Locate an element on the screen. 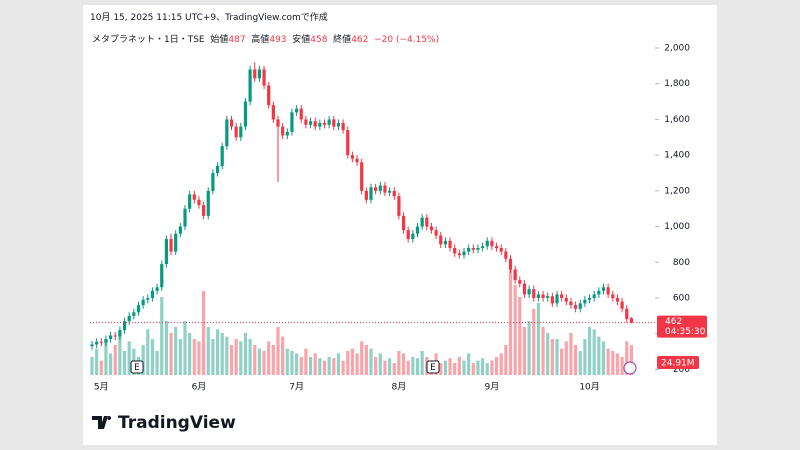  ohlc-label: 終値 is located at coordinates (342, 40).